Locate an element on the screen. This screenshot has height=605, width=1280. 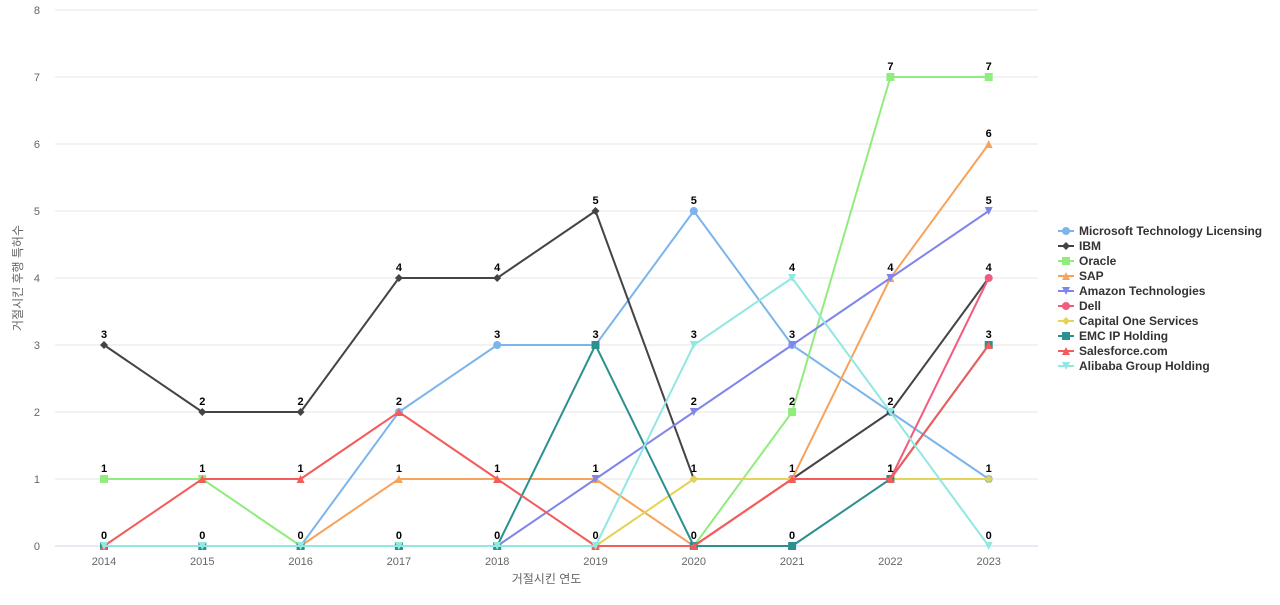
legend-label: EMC IP Holding is located at coordinates (1123, 336).